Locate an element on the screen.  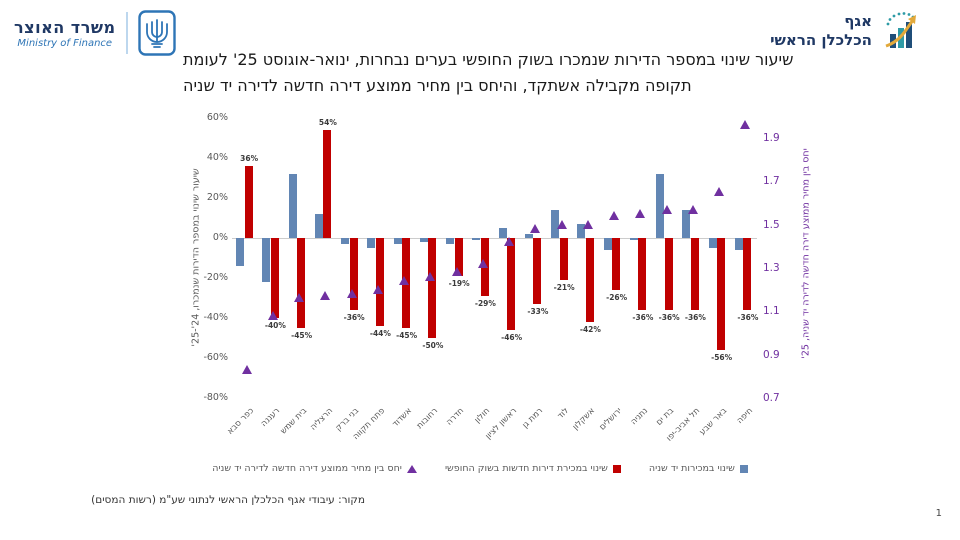
y-axis-right-tick: 1.3 is located at coordinates (771, 268).